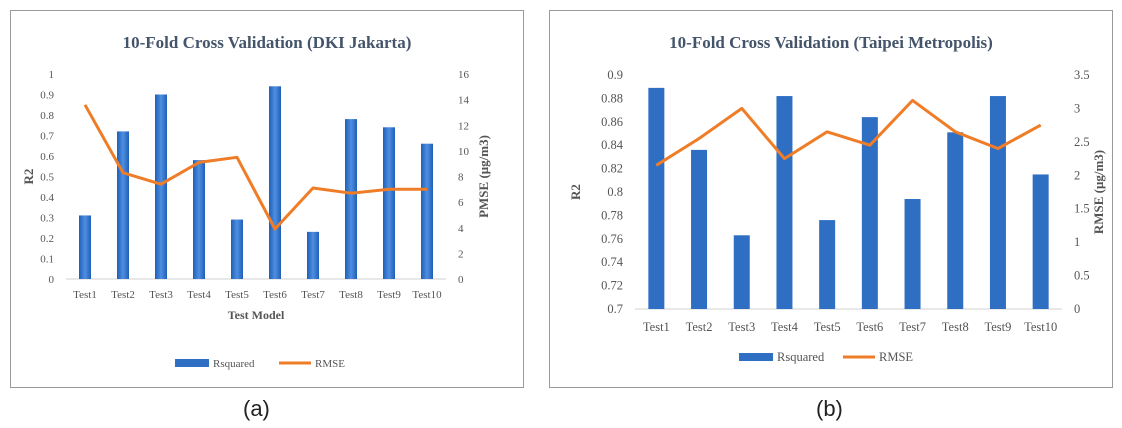  What do you see at coordinates (615, 75) in the screenshot?
I see `chart-b-y-left-tick-label: 0.9` at bounding box center [615, 75].